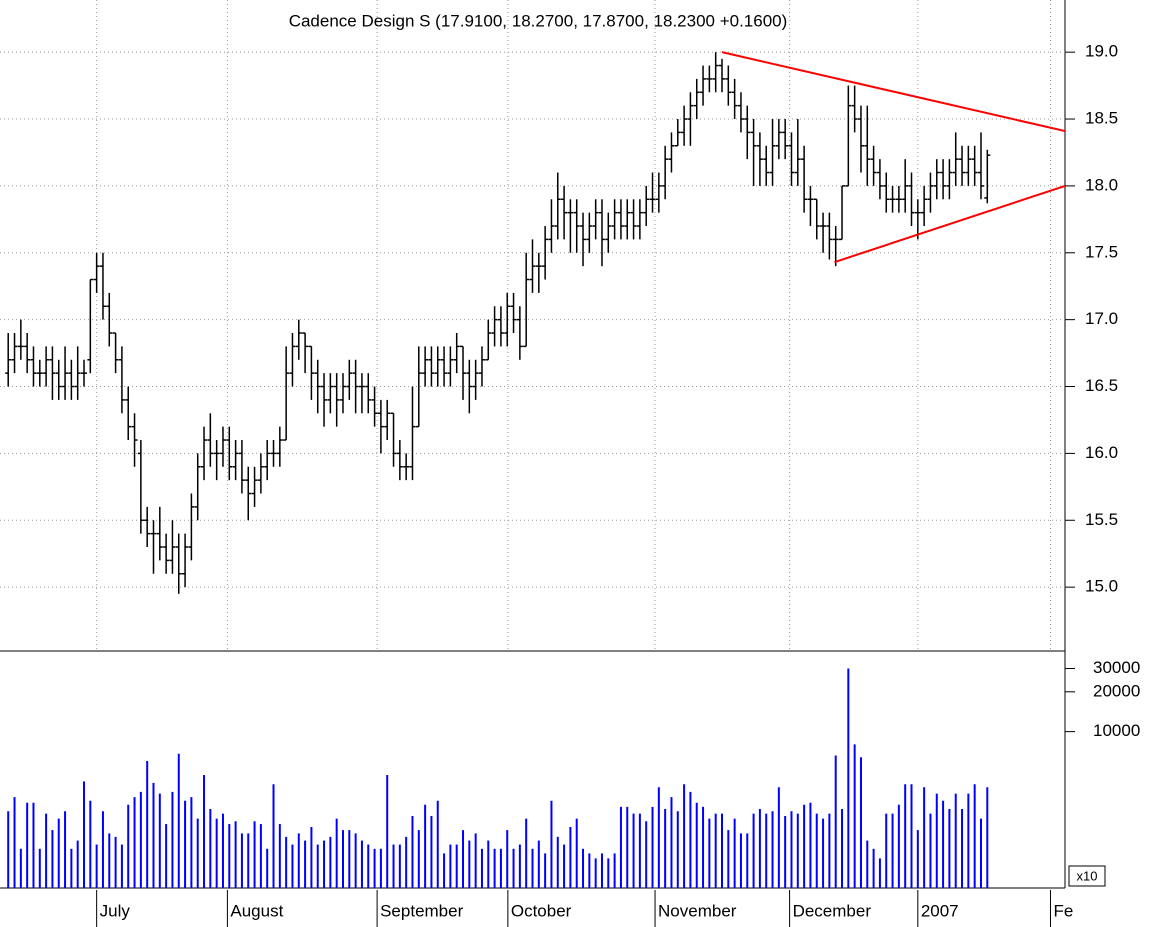 This screenshot has width=1168, height=927. I want to click on annotation-box, so click(1087, 876).